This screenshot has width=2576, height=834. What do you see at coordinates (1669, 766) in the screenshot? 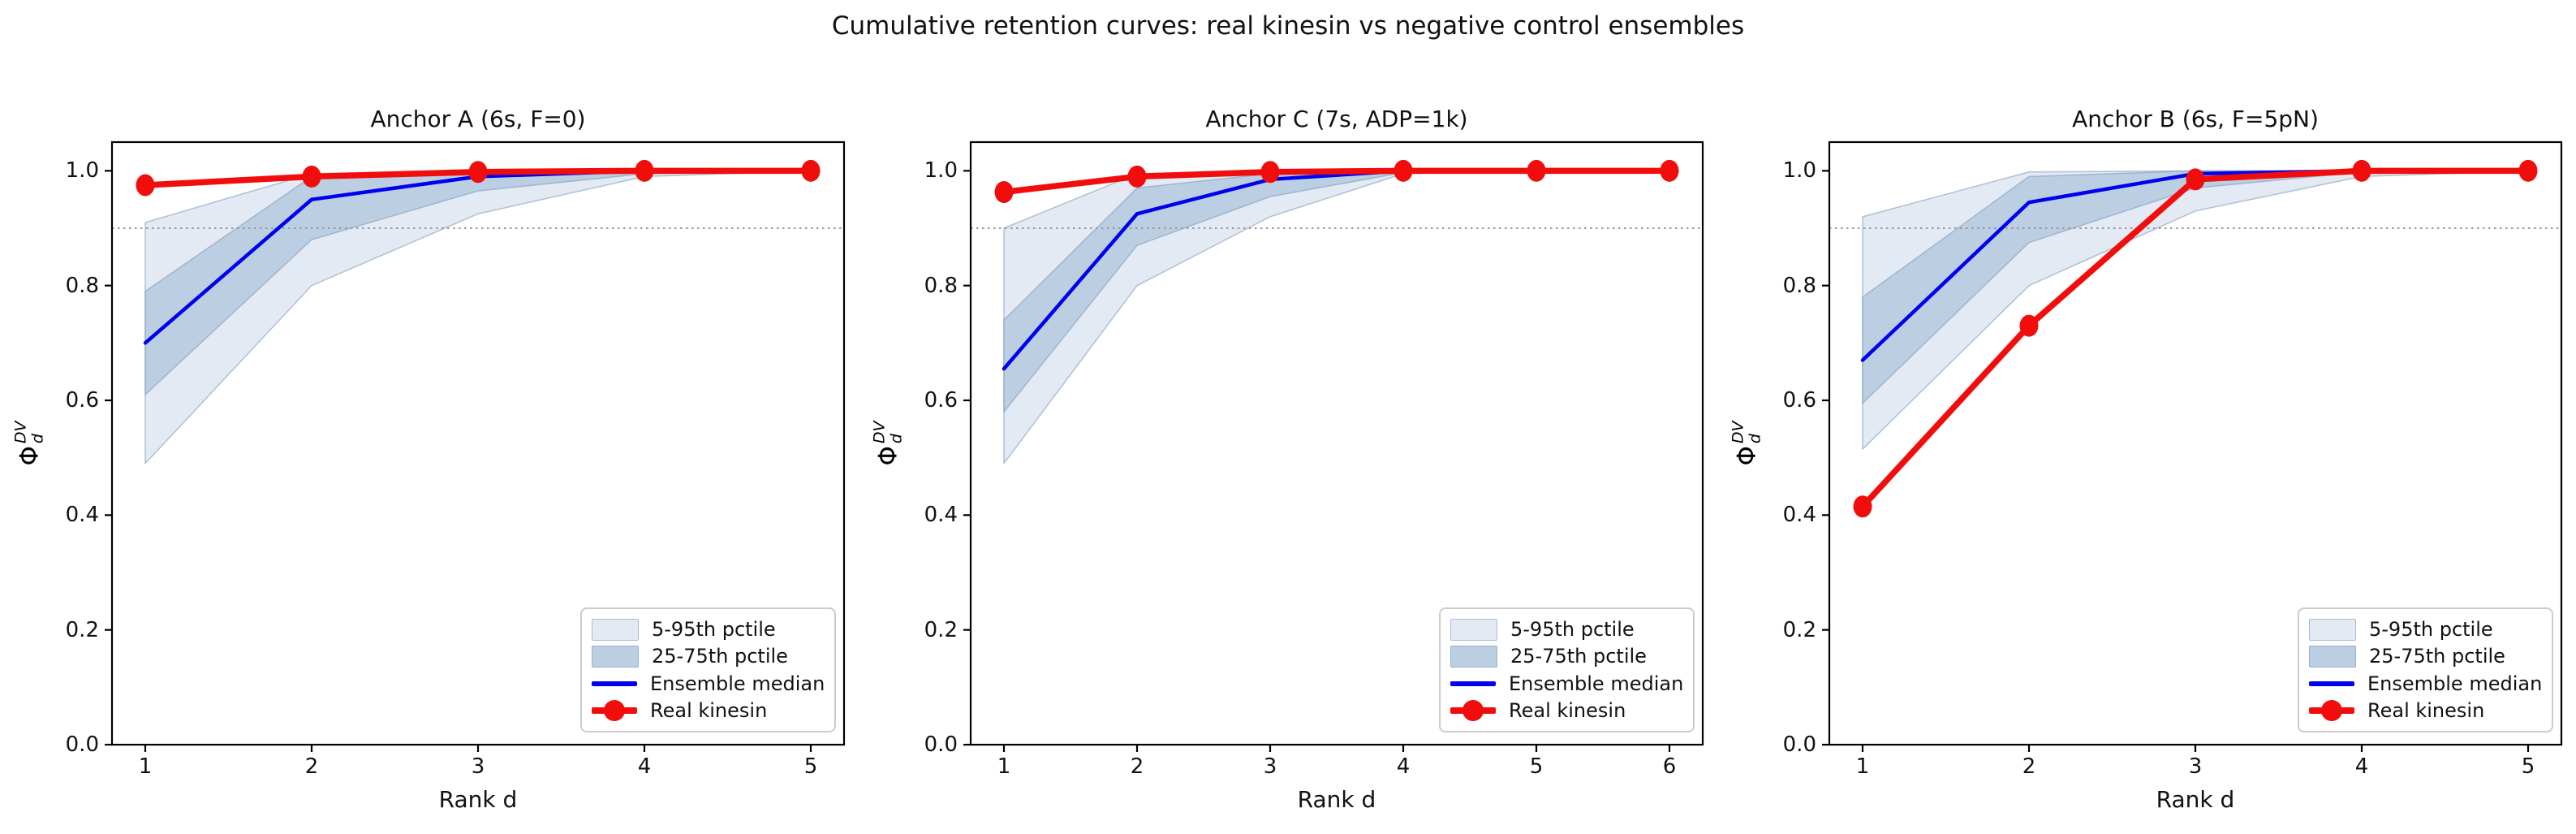
I see `x-tick-label: 6` at bounding box center [1669, 766].